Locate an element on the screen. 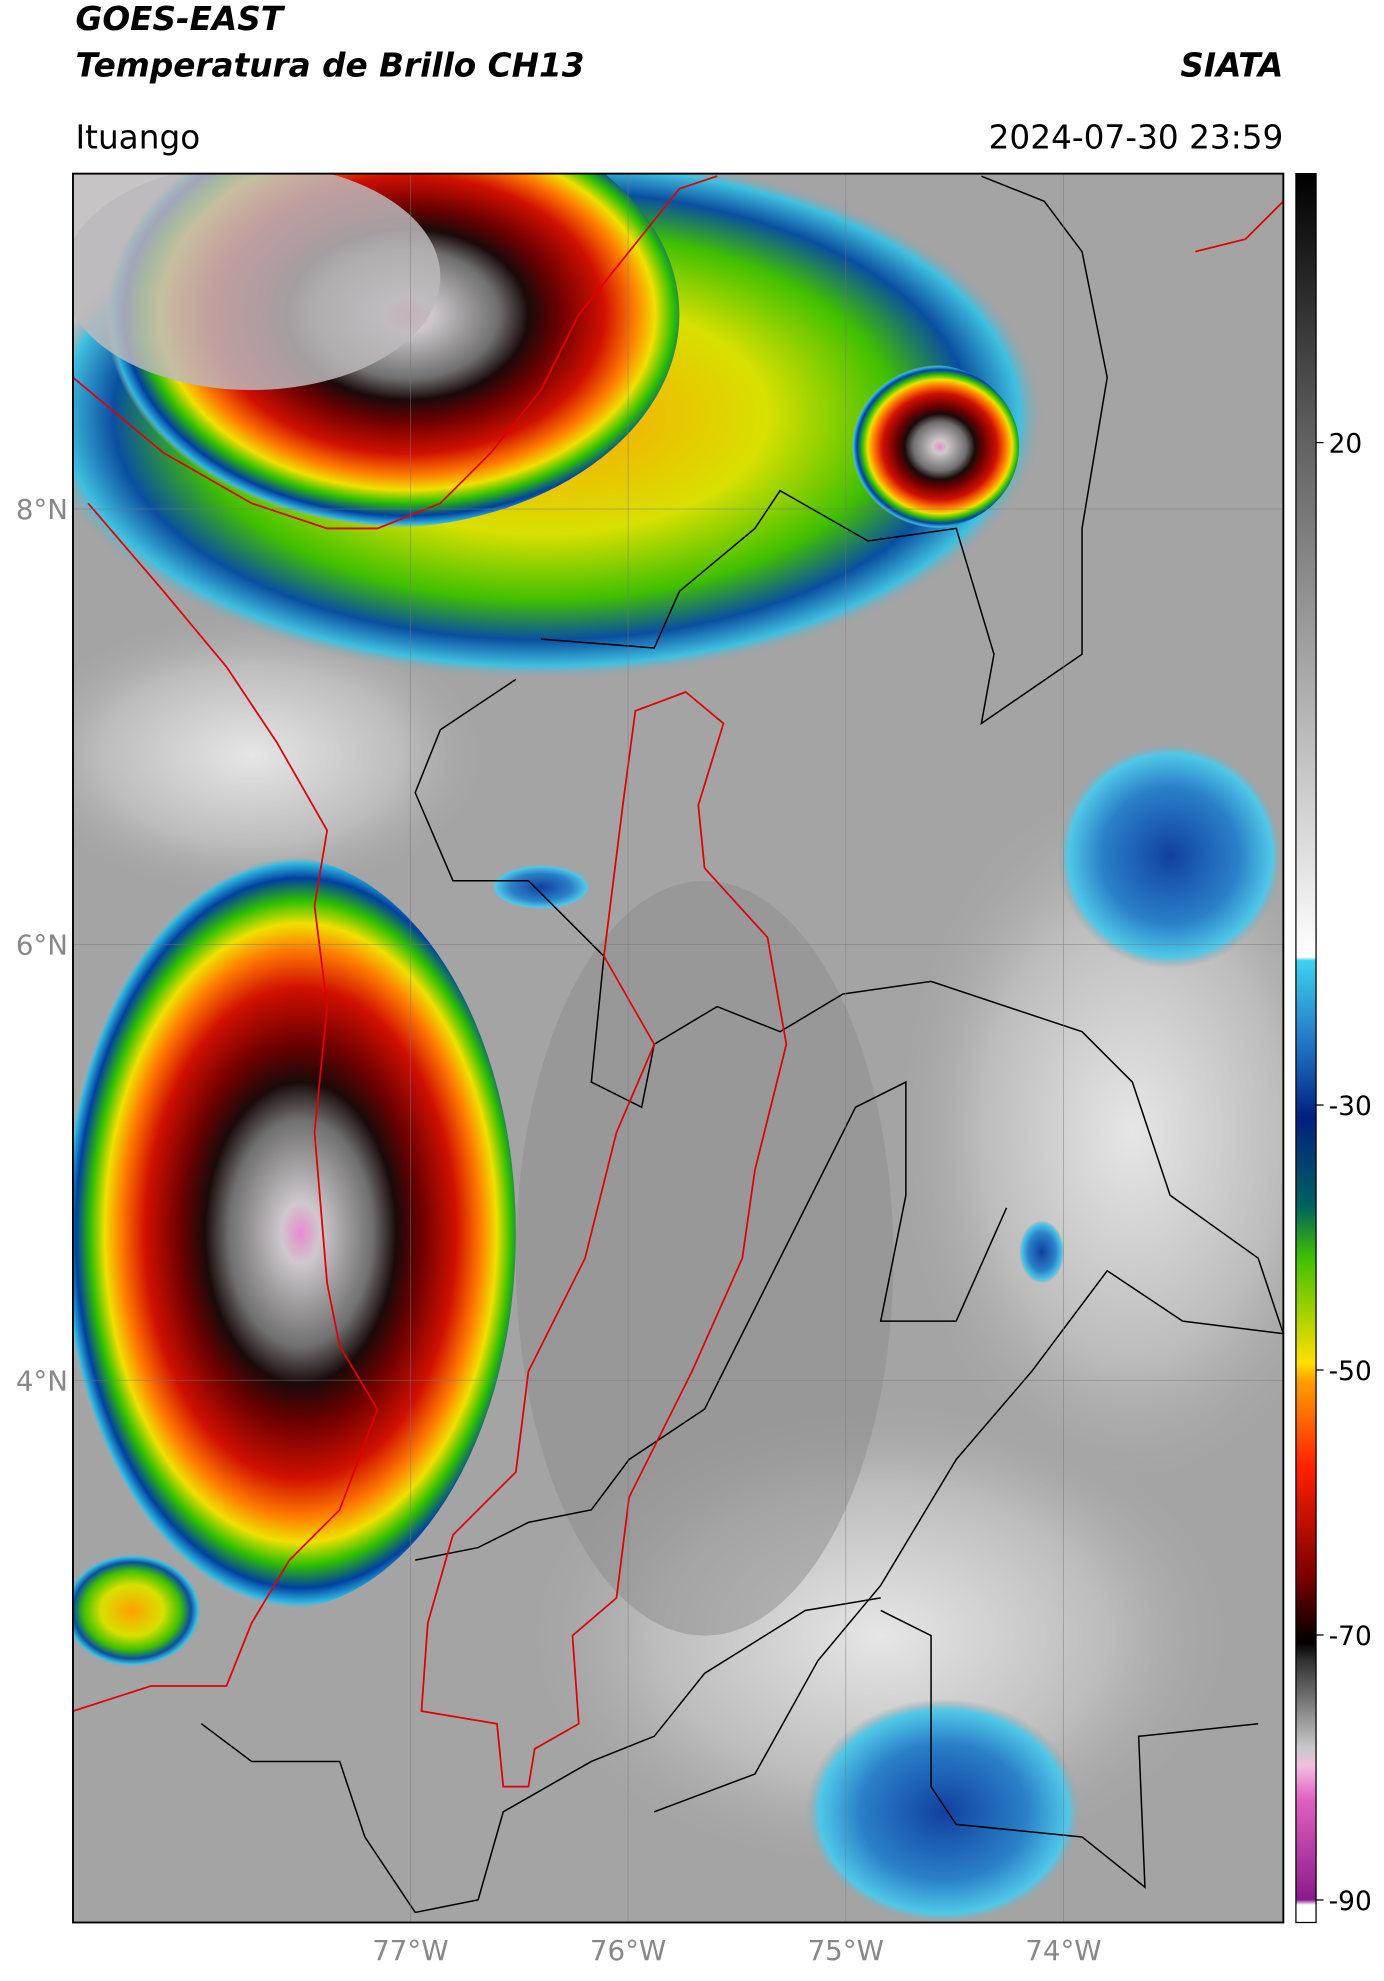 This screenshot has width=1384, height=1981. subtitle: Temperatura de Brillo CH13 is located at coordinates (329, 66).